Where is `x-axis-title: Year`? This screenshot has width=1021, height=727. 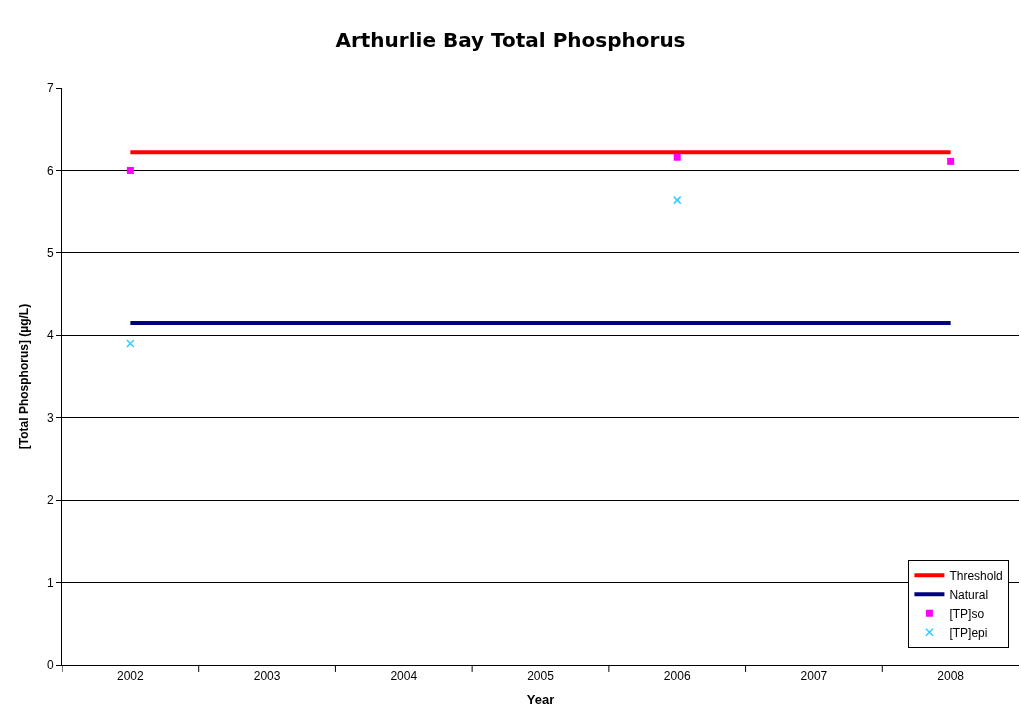
x-axis-title: Year is located at coordinates (540, 699).